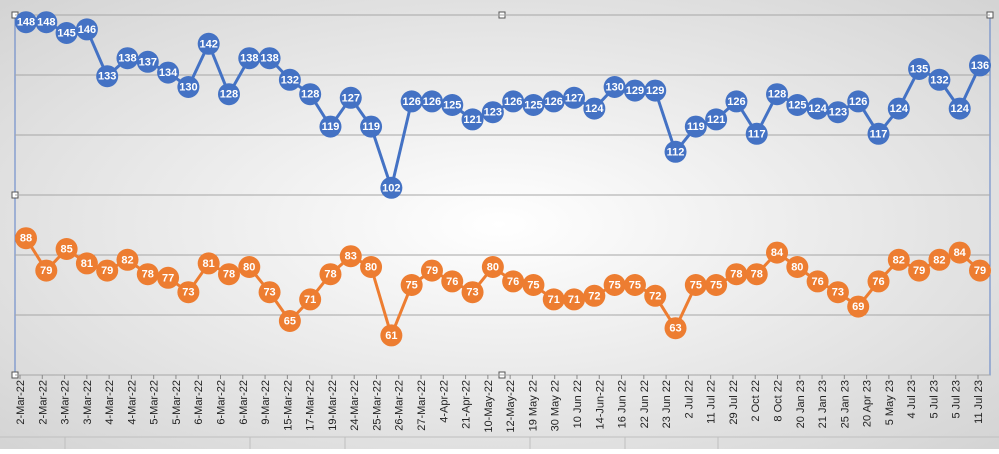 The width and height of the screenshot is (999, 454). Describe the element at coordinates (614, 88) in the screenshot. I see `data-label: 130` at that location.